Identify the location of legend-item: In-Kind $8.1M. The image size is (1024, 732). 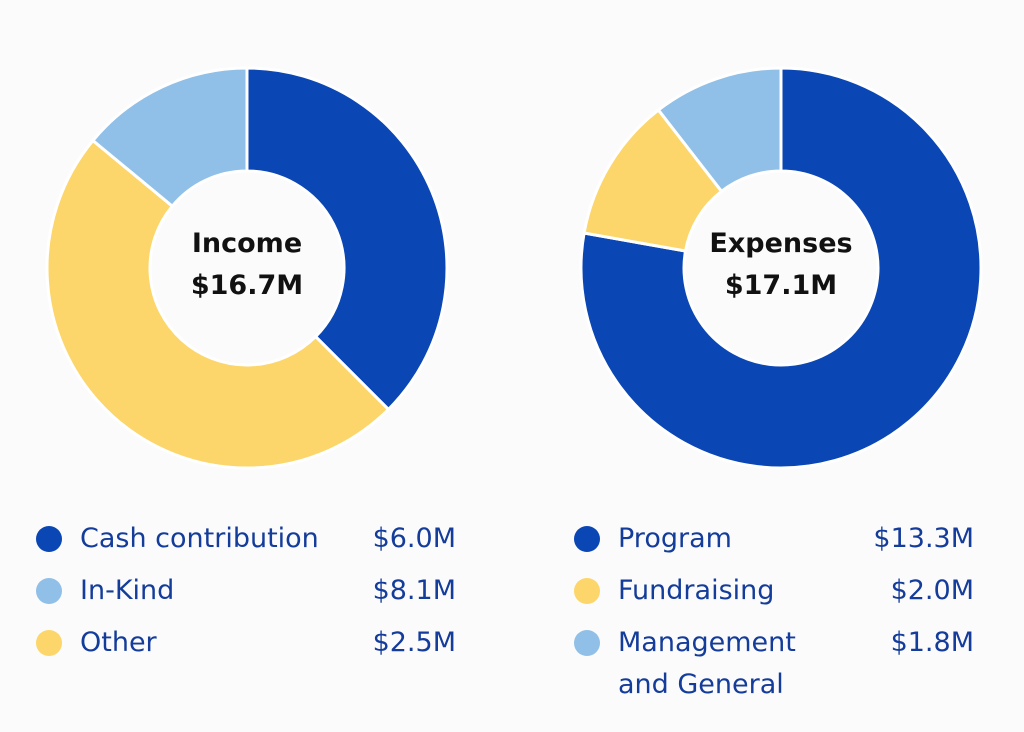
(246, 591).